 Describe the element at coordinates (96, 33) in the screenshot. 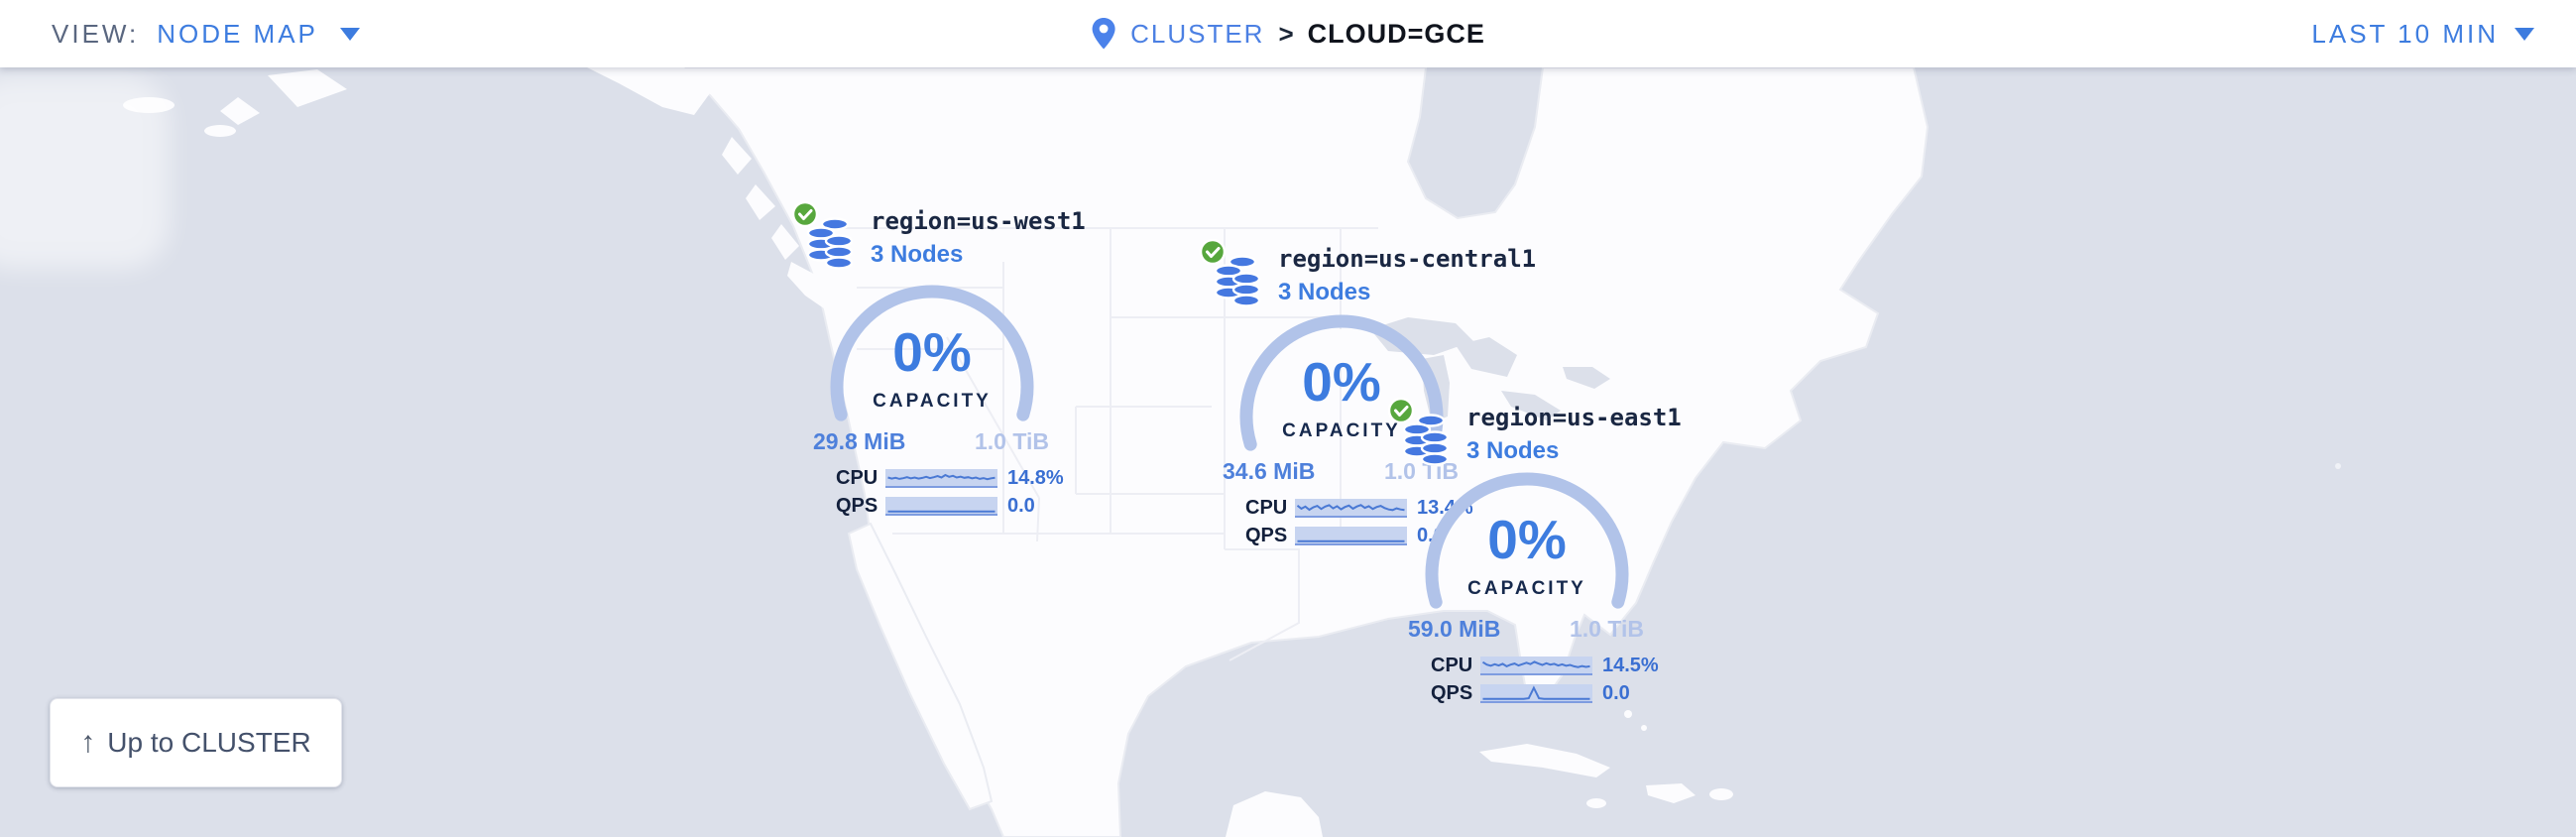

I see `view-label: VIEW:` at that location.